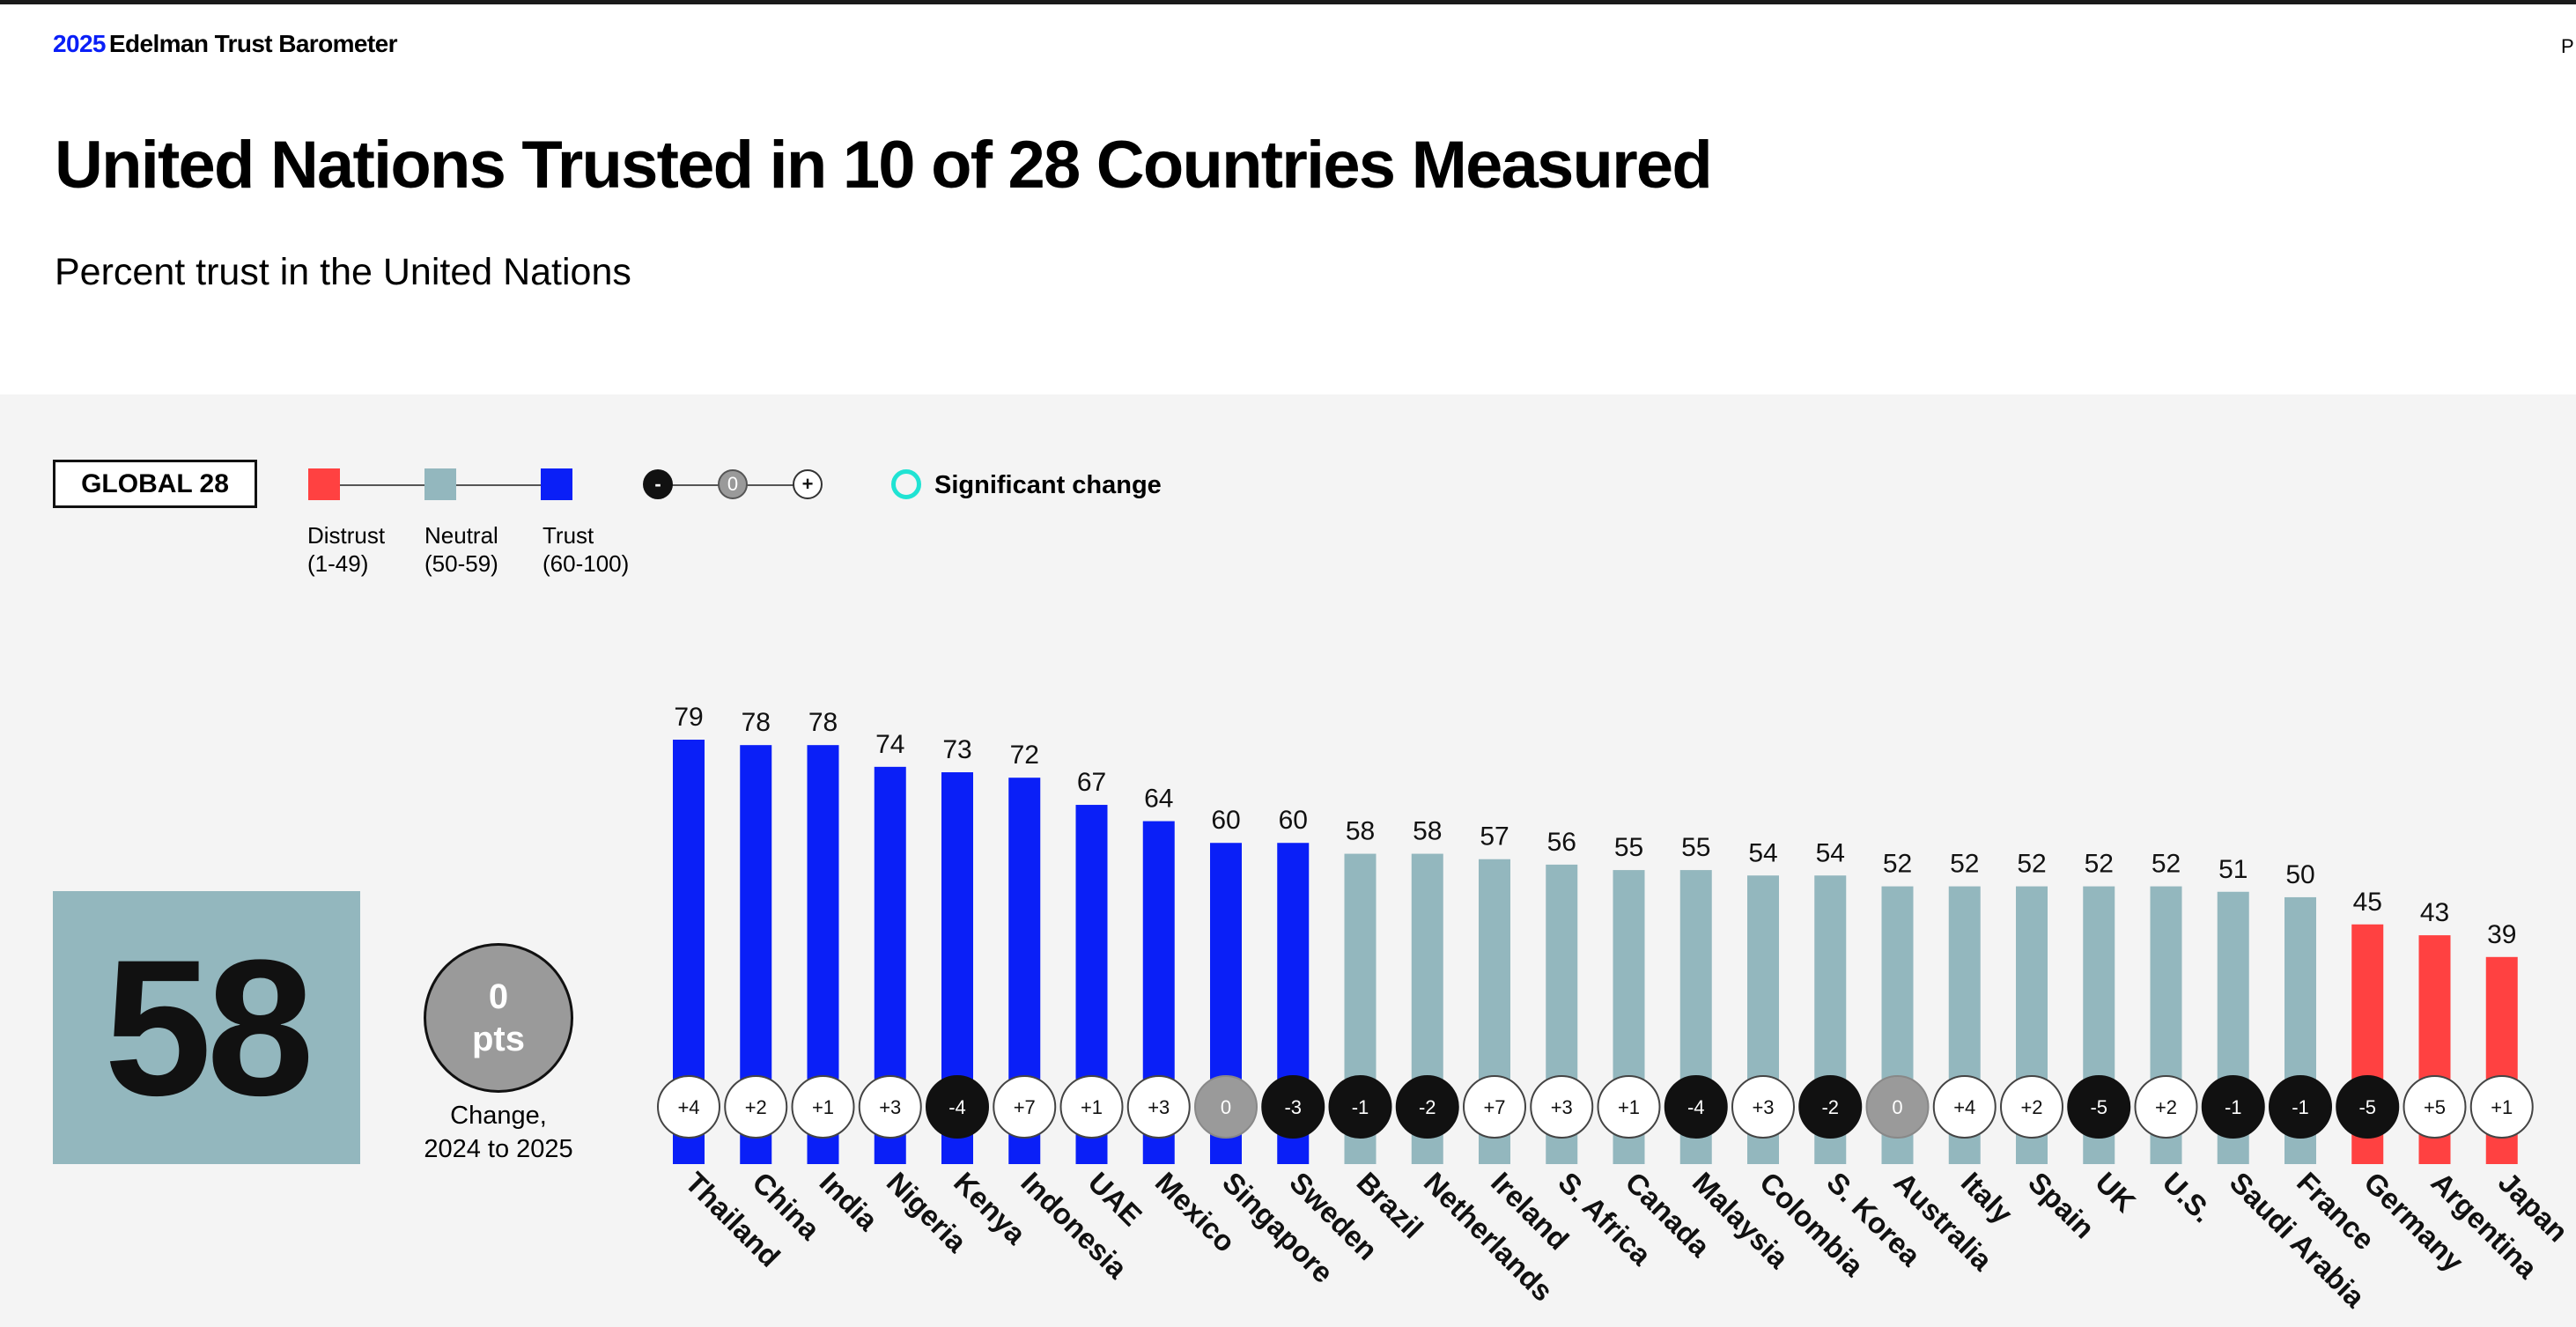 The width and height of the screenshot is (2576, 1327). Describe the element at coordinates (956, 749) in the screenshot. I see `value-label: 73` at that location.